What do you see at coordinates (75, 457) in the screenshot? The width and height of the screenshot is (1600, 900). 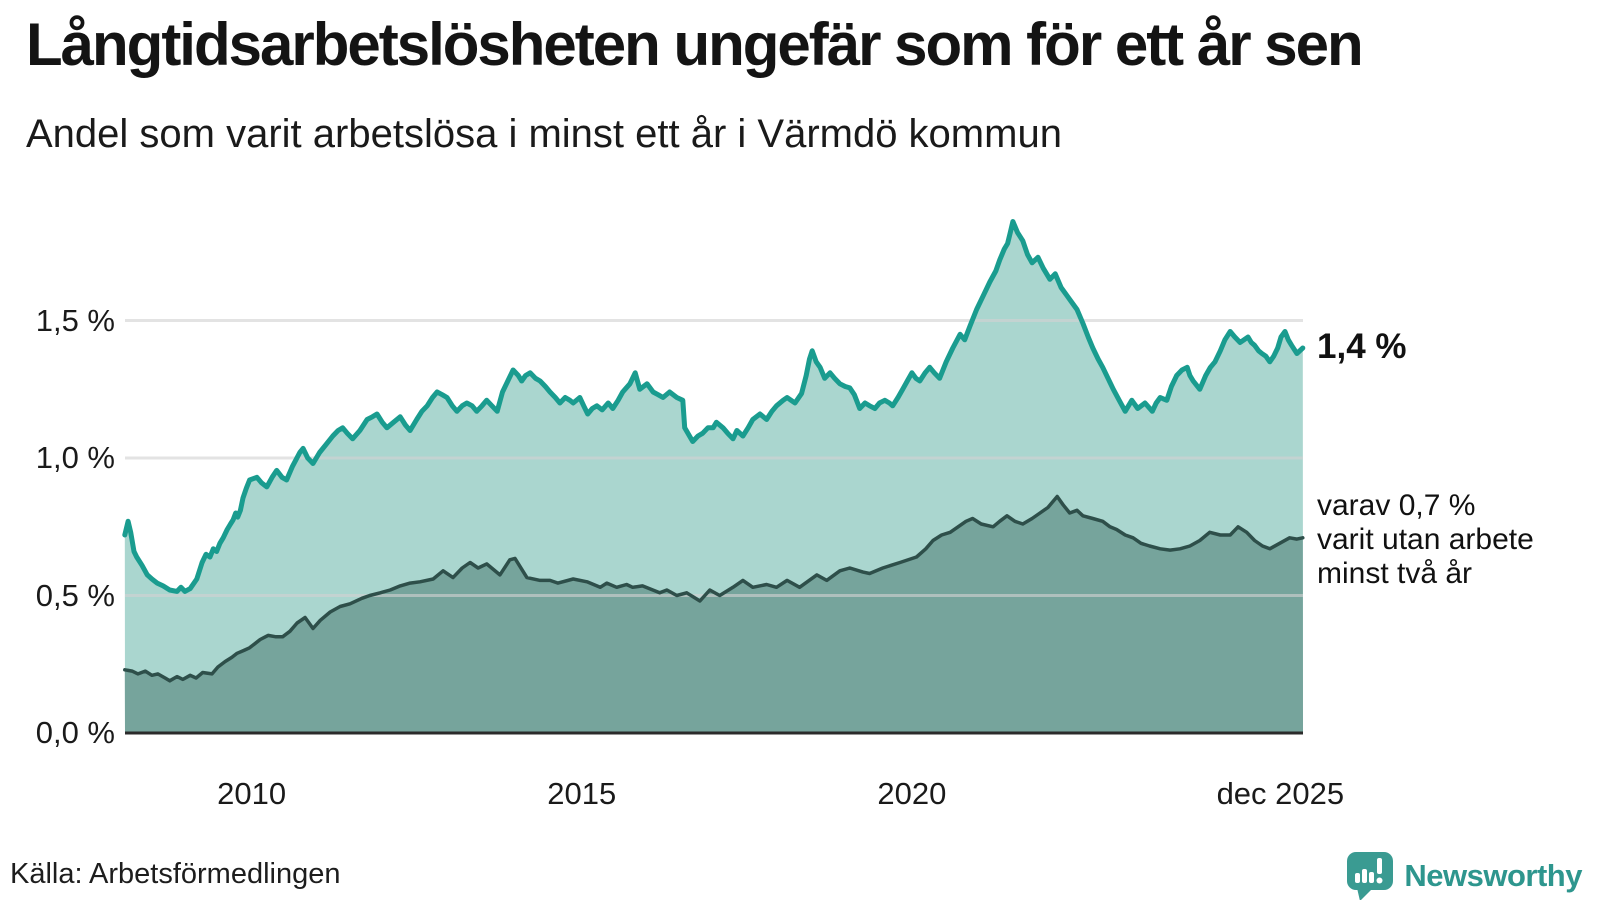 I see `y-tick-label: 1,0 %` at bounding box center [75, 457].